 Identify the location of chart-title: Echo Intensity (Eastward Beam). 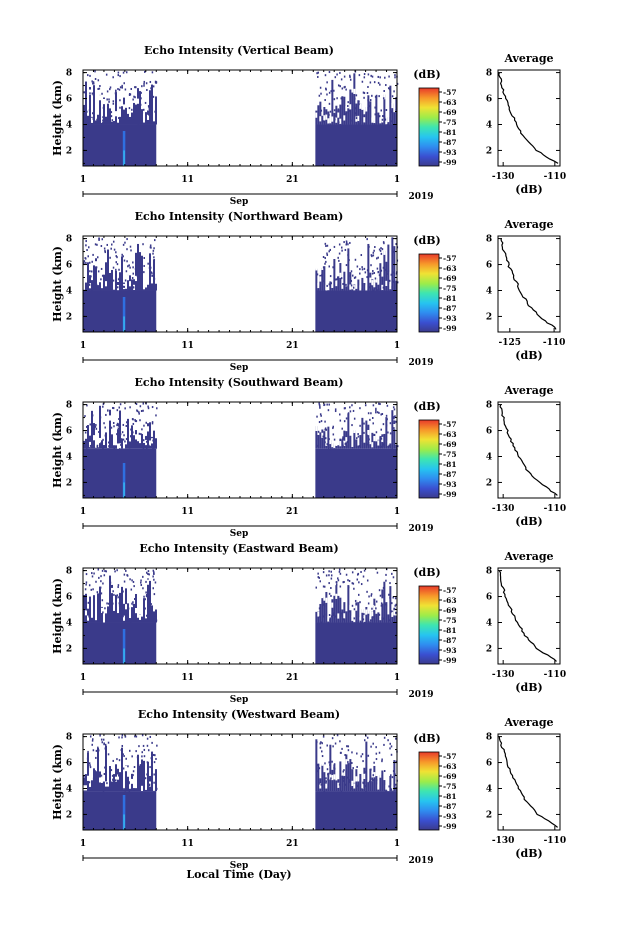
(238, 548).